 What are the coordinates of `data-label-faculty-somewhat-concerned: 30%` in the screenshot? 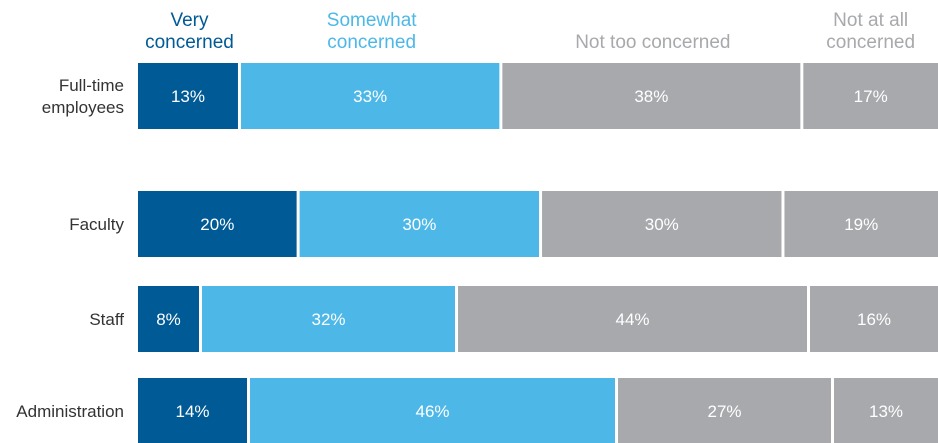 It's located at (419, 224).